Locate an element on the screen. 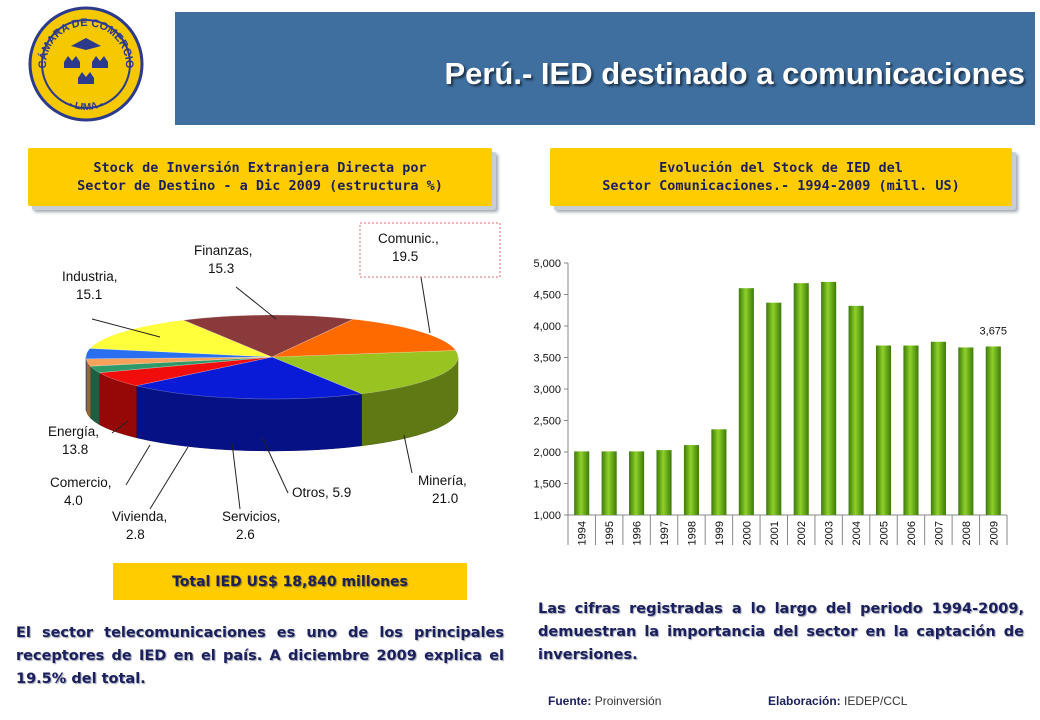  pie-label-minera: Minería, is located at coordinates (442, 480).